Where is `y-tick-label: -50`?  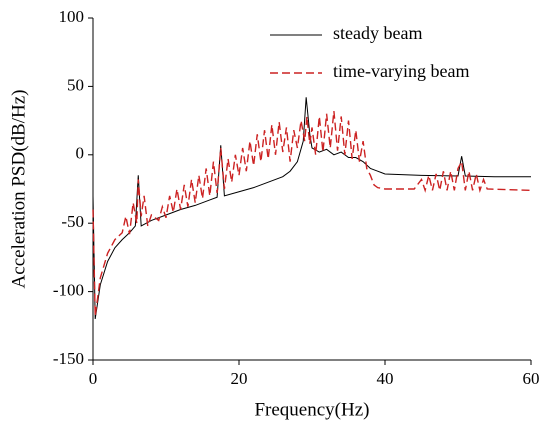
y-tick-label: -50 is located at coordinates (72, 221).